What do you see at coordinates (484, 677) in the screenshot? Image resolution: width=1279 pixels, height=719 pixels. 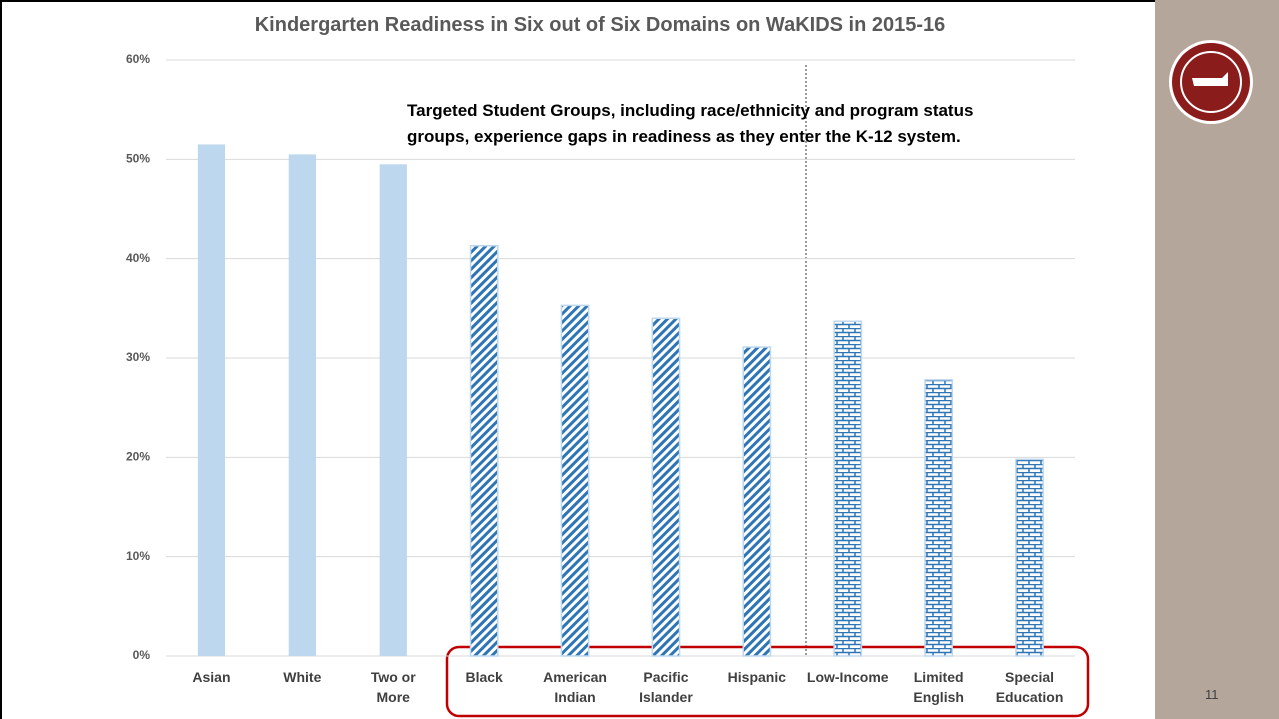 I see `x-tick-label: Black` at bounding box center [484, 677].